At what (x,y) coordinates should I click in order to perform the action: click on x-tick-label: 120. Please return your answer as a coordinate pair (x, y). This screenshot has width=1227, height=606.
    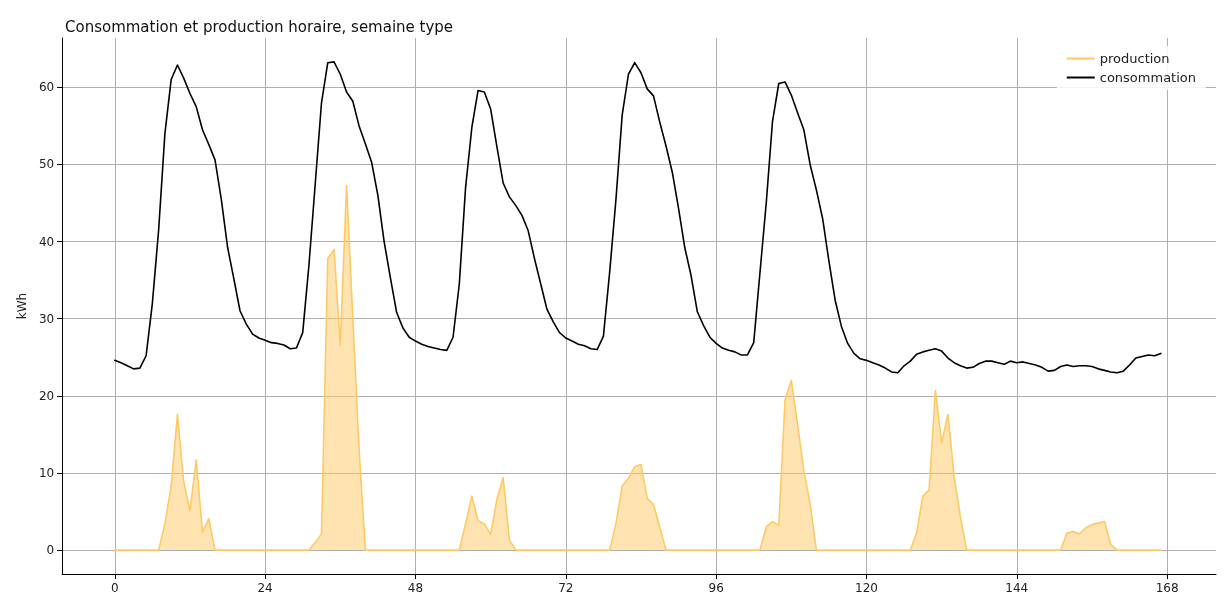
    Looking at the image, I should click on (866, 588).